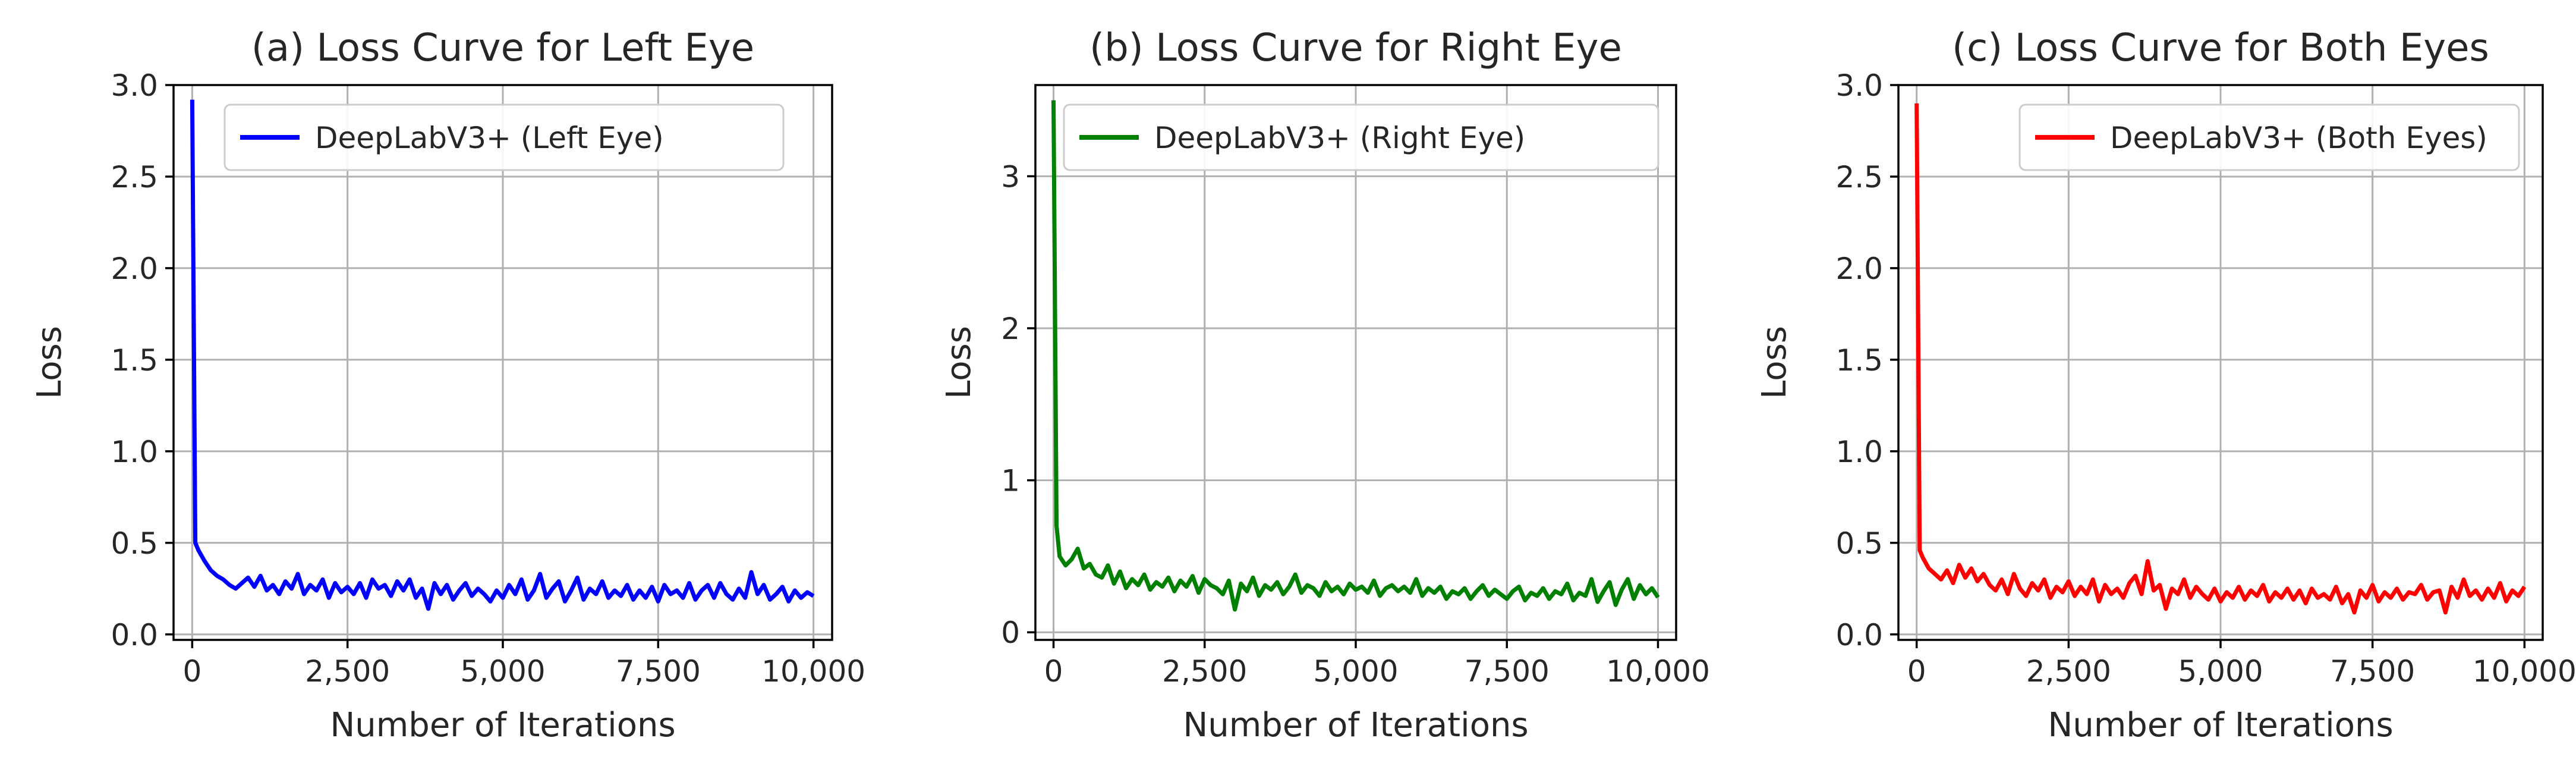  Describe the element at coordinates (1010, 633) in the screenshot. I see `y-tick-label: 0` at that location.